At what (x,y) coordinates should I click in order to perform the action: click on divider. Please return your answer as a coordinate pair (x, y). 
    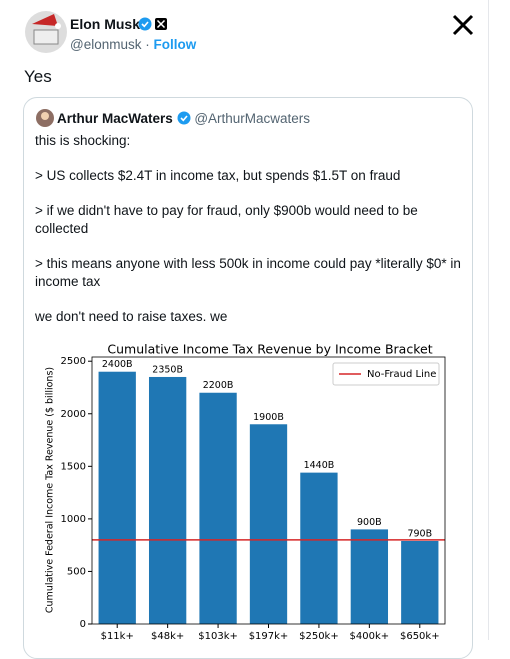
    Looking at the image, I should click on (488, 320).